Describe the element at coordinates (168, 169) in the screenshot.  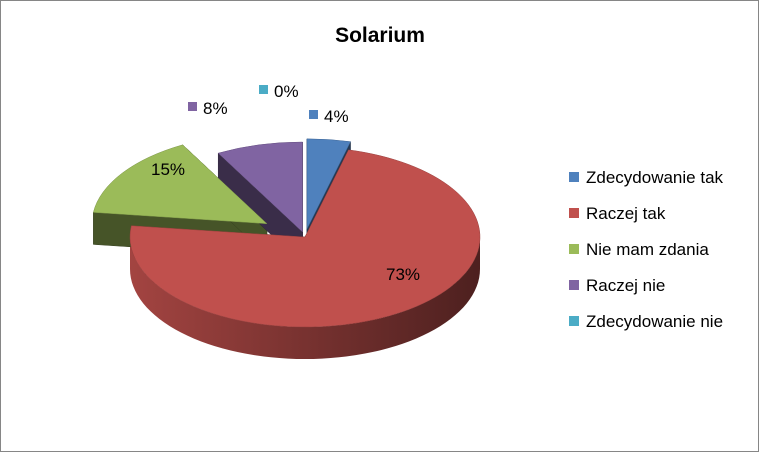
I see `data-label-3: 15%` at that location.